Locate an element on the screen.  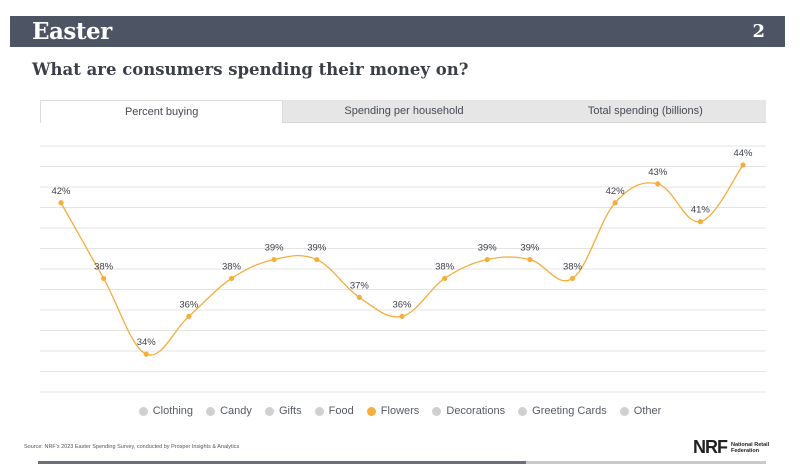
legend-dot-flowers is located at coordinates (371, 411).